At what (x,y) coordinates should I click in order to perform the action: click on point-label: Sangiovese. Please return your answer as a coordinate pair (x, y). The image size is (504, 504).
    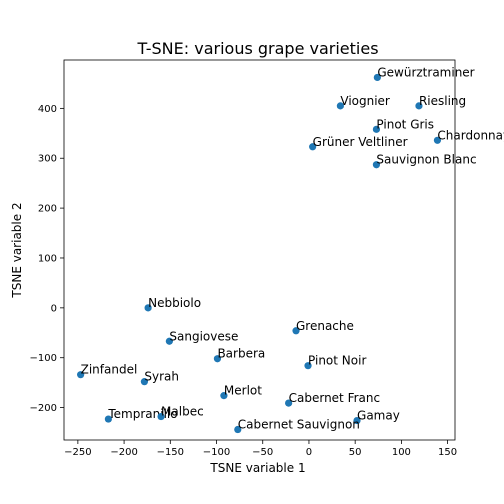
    Looking at the image, I should click on (203, 336).